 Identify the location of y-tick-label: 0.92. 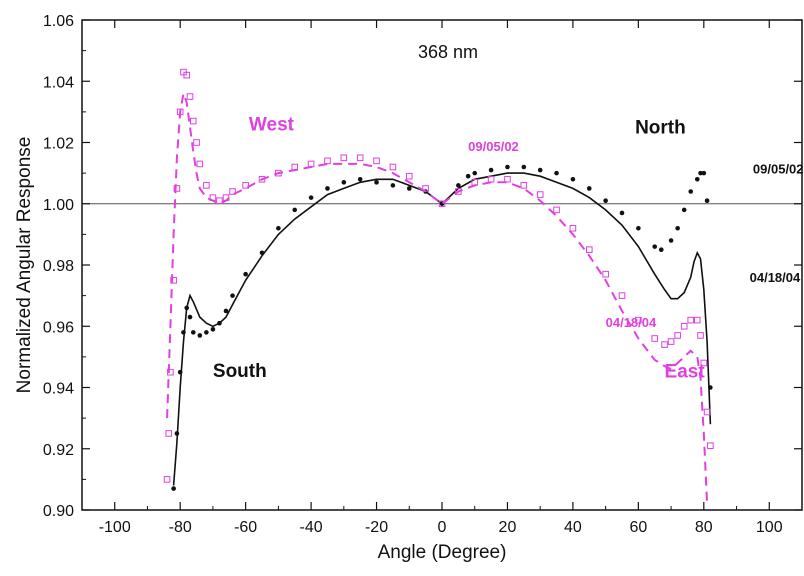
(58, 450).